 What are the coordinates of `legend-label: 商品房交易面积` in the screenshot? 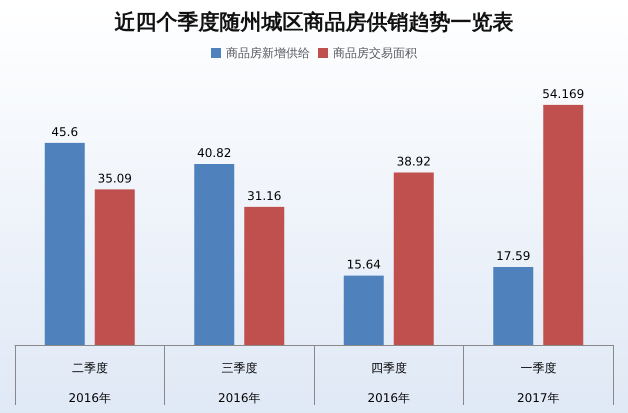 It's located at (375, 53).